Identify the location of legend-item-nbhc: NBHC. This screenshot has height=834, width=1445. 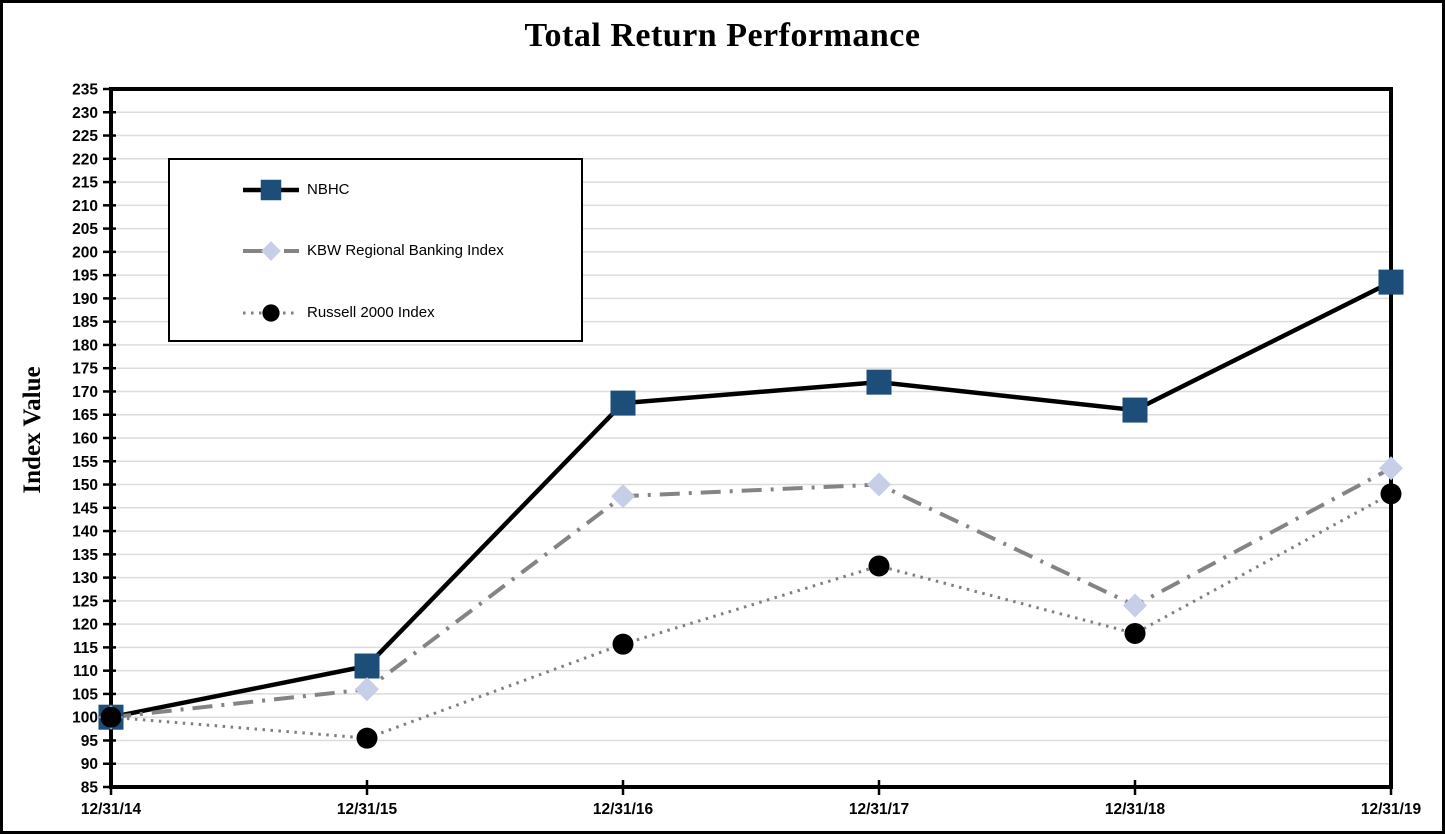
(296, 190).